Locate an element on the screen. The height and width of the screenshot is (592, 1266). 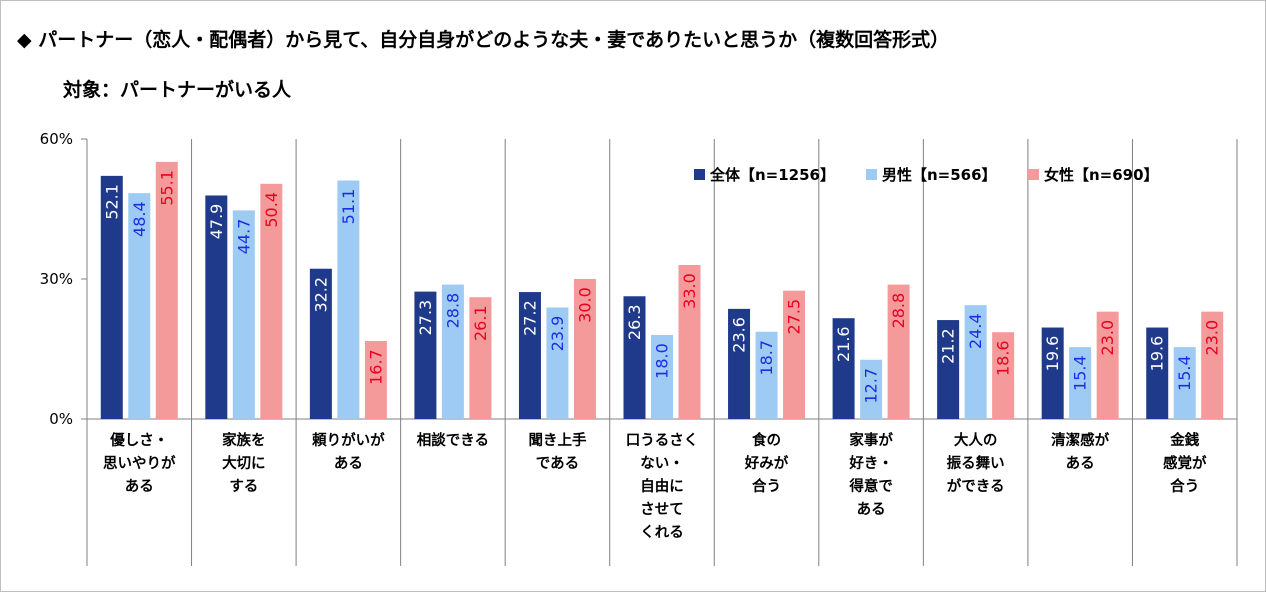
data-label: 23.6 is located at coordinates (739, 335).